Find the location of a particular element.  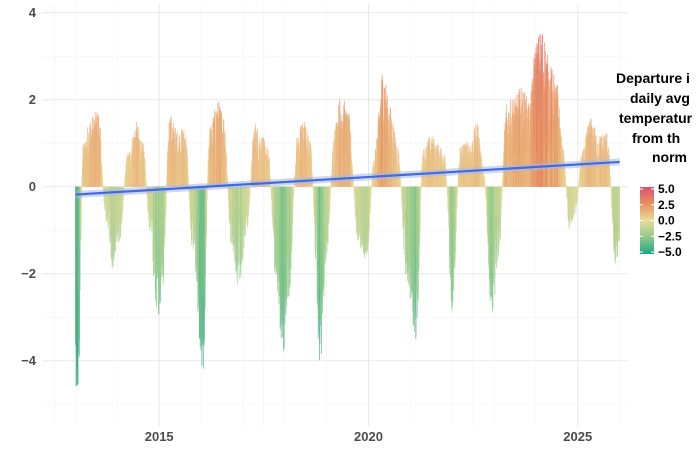

y-tick-label: −4 is located at coordinates (29, 360).